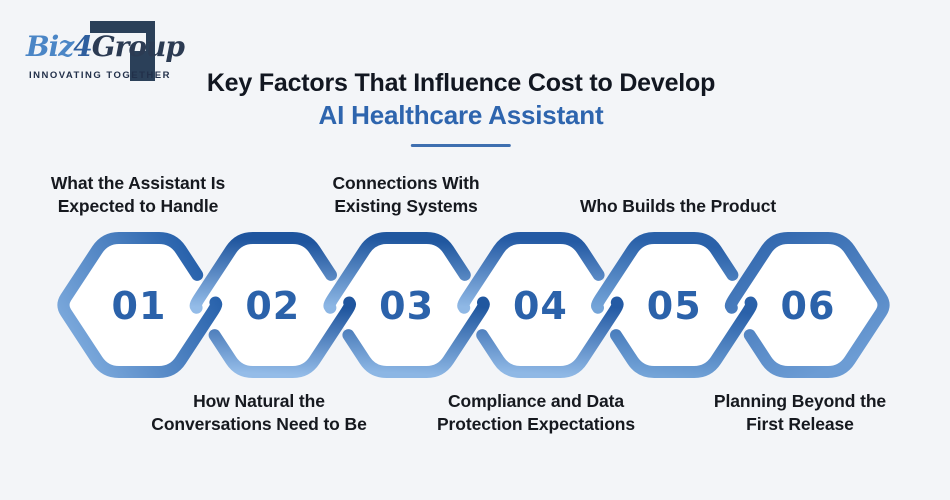 The width and height of the screenshot is (950, 500). I want to click on step-label-01: What the Assistant Is Expected to Handle, so click(138, 194).